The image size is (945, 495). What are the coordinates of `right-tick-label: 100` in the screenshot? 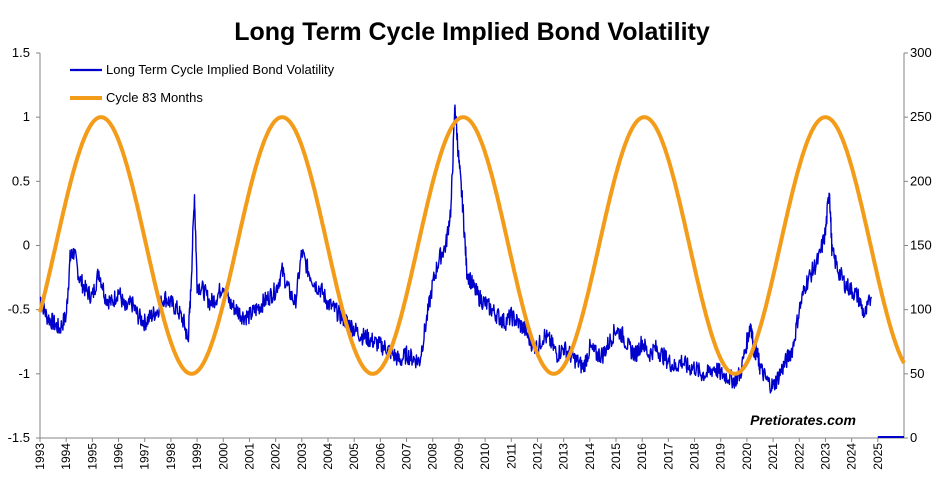 It's located at (921, 309).